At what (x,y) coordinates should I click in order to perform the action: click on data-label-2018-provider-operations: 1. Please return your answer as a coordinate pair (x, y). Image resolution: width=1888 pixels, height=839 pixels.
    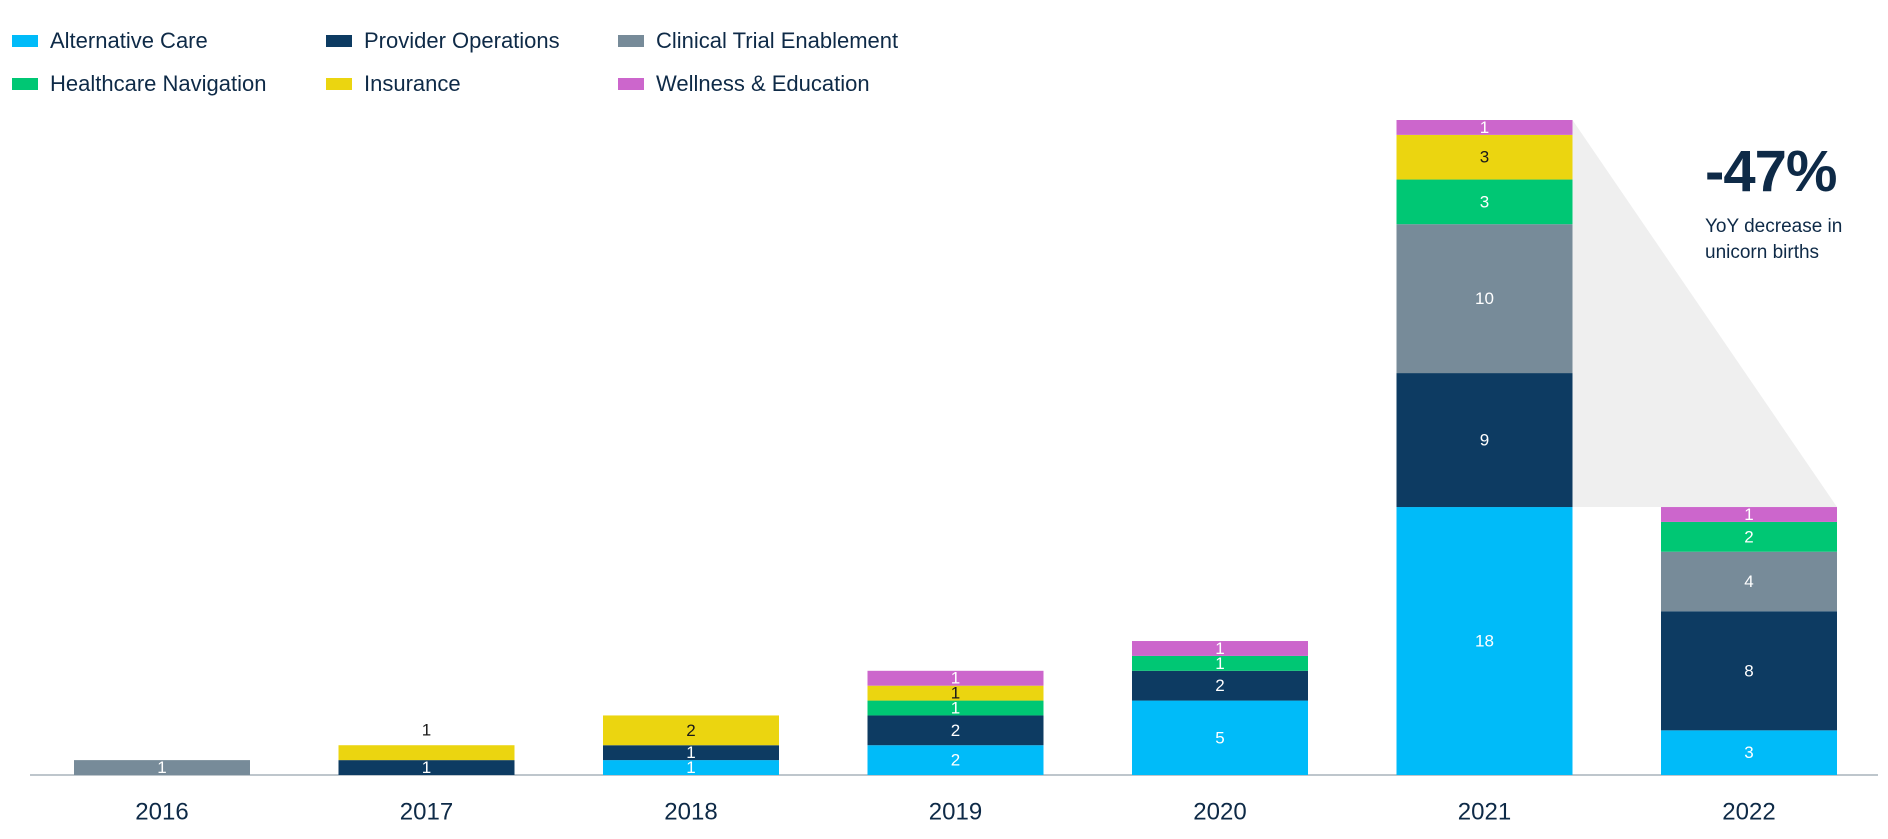
    Looking at the image, I should click on (690, 752).